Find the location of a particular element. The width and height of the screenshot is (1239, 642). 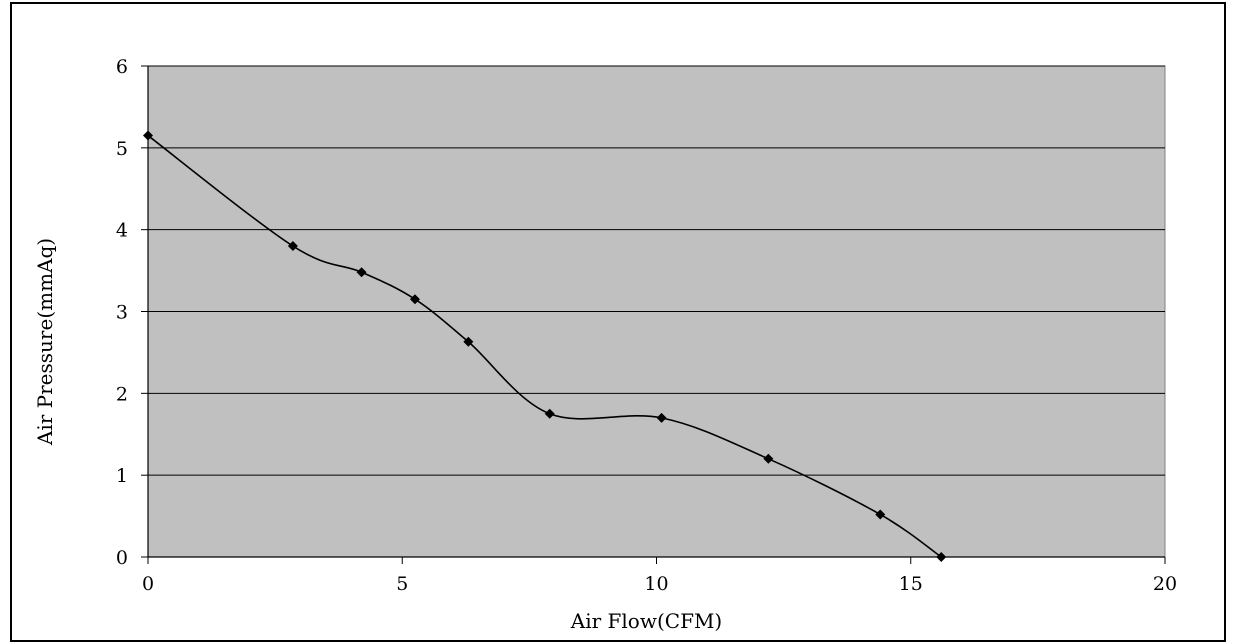

y-axis-label: Air Pressure(mmAq) is located at coordinates (45, 342).